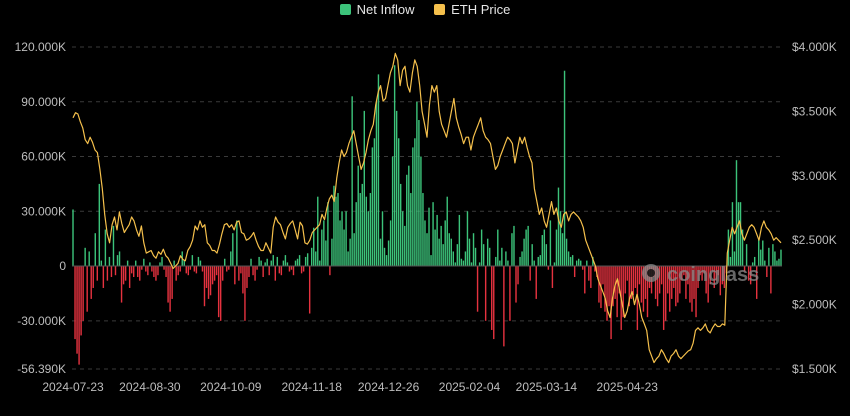  Describe the element at coordinates (231, 387) in the screenshot. I see `x-tick-label: 2024-10-09` at that location.